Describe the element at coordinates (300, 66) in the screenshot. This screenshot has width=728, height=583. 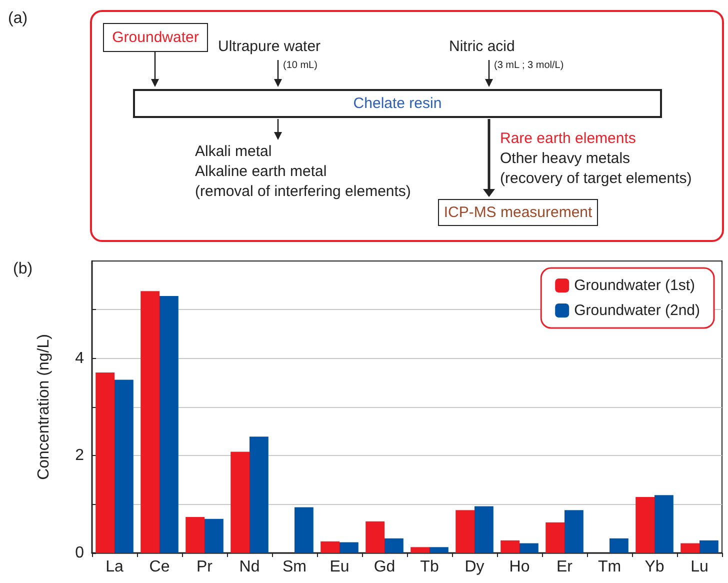
I see `text: (10 mL)` at that location.